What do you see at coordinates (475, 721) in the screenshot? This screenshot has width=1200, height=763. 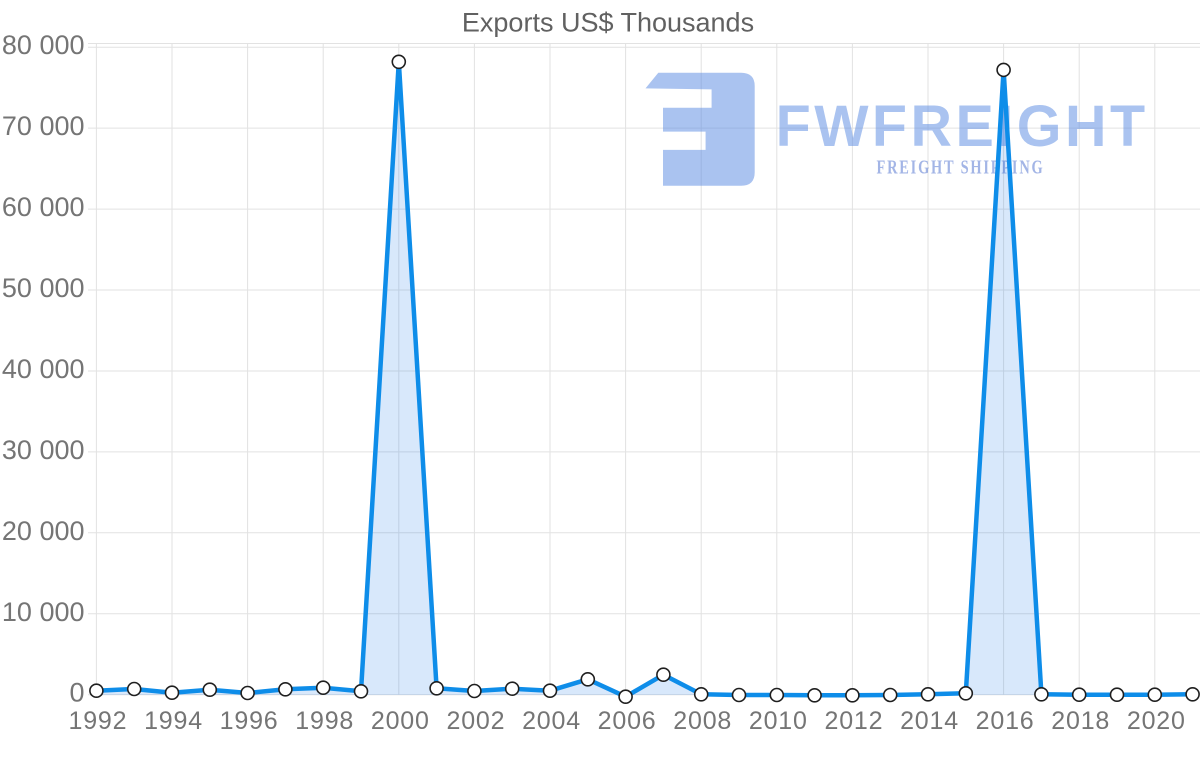 I see `svg-text: 2002` at bounding box center [475, 721].